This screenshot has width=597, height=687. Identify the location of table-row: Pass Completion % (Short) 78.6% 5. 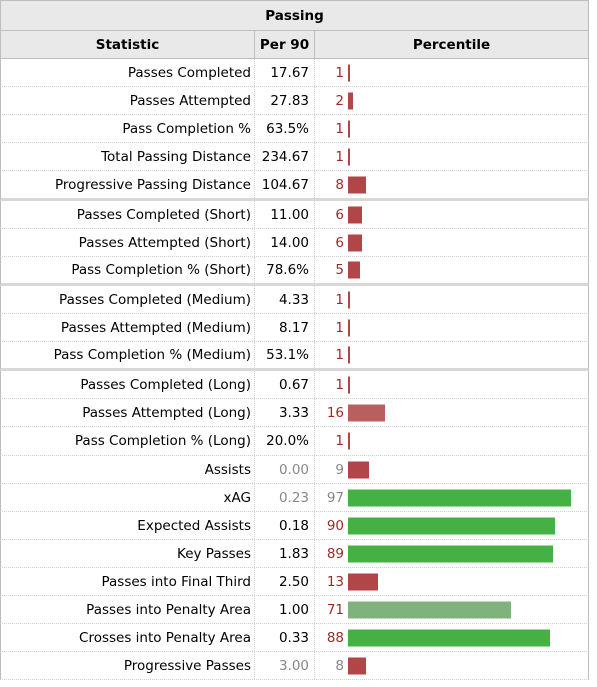
(294, 271).